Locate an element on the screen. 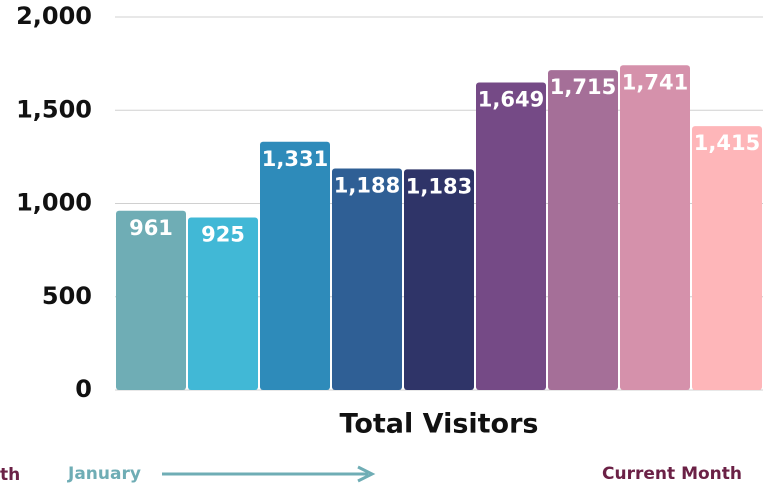 This screenshot has width=770, height=492. y-tick-label: 0 is located at coordinates (83, 389).